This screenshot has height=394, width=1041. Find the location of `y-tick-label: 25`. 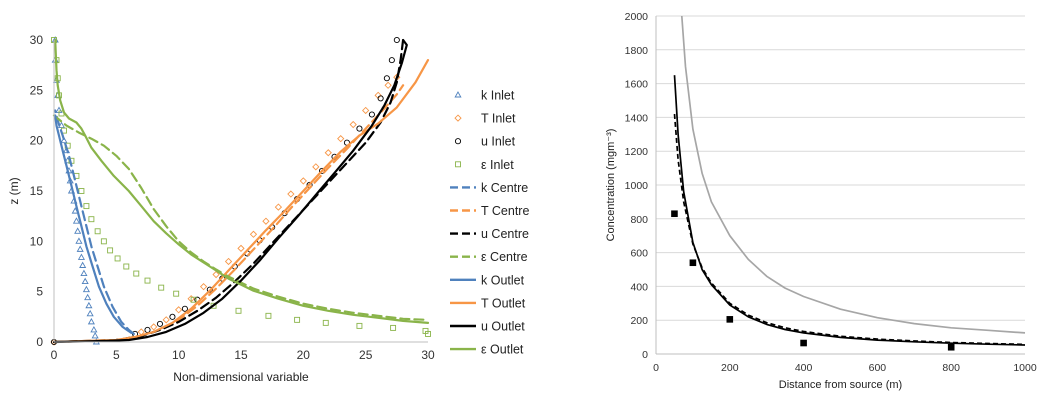

y-tick-label: 25 is located at coordinates (37, 90).